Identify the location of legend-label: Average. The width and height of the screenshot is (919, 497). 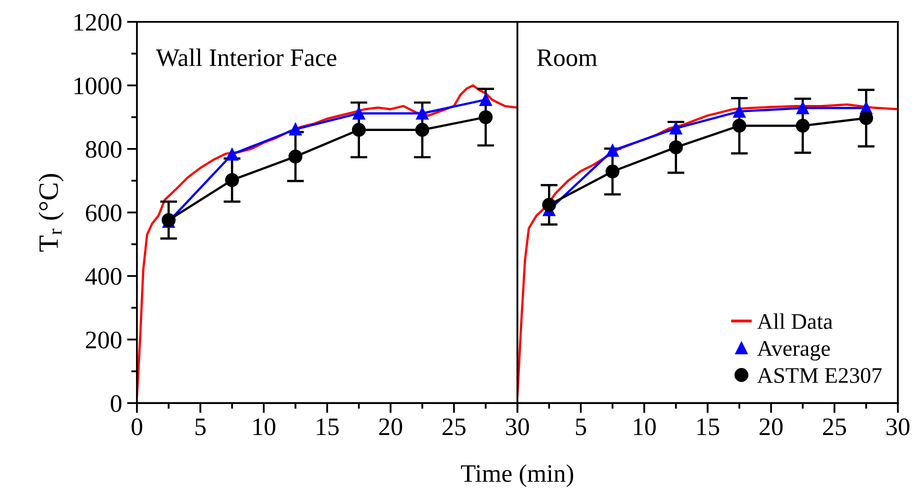
(793, 351).